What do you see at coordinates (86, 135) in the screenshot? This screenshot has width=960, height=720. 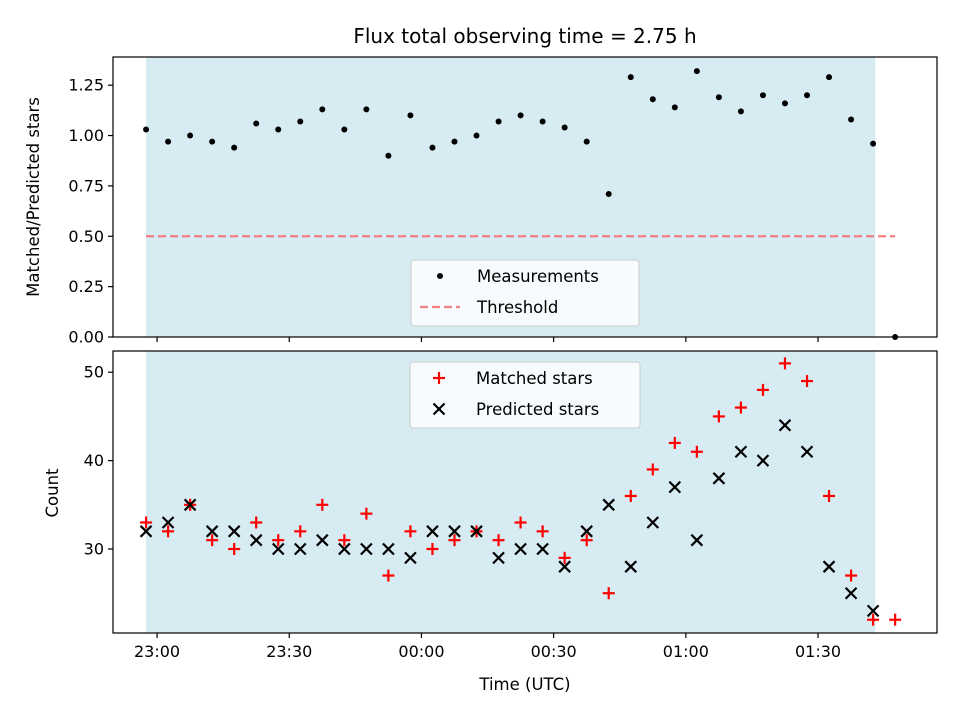 I see `y-tick-label: 1.00` at bounding box center [86, 135].